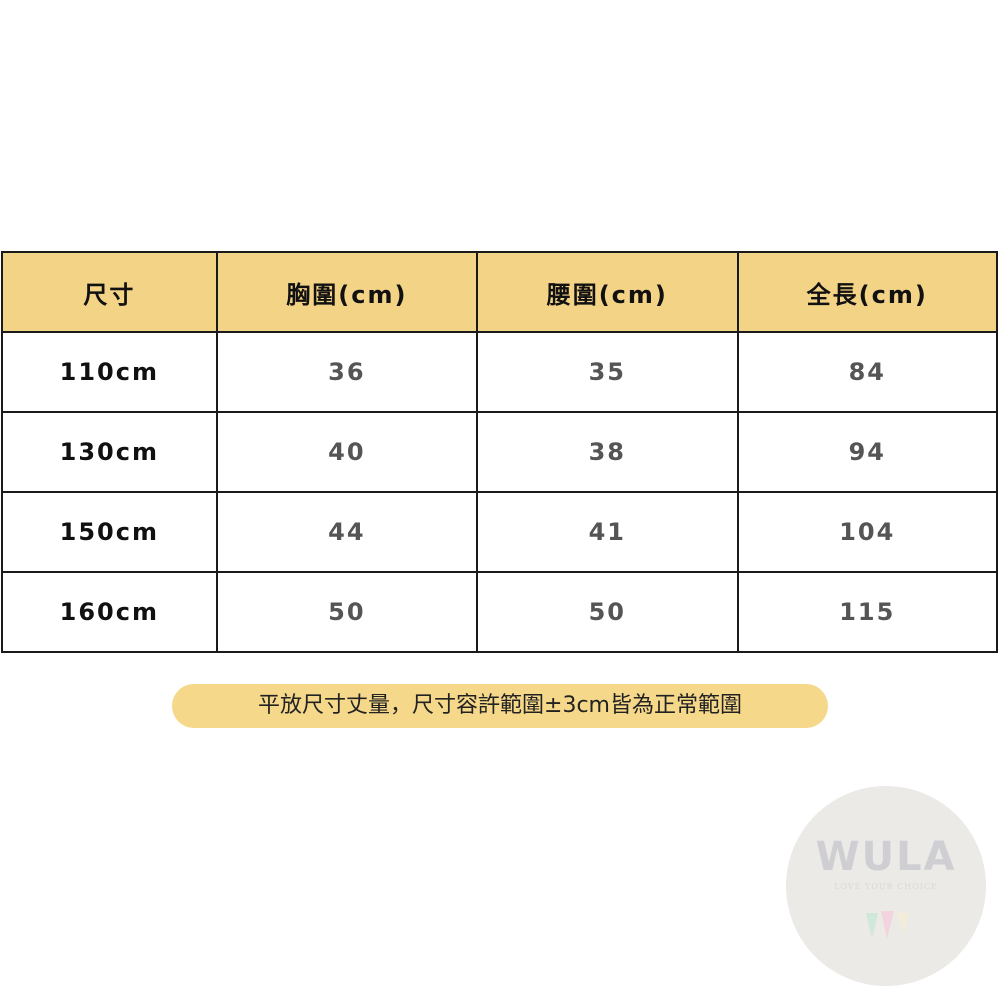 The height and width of the screenshot is (1000, 1000). What do you see at coordinates (109, 532) in the screenshot?
I see `cell-size: 150cm` at bounding box center [109, 532].